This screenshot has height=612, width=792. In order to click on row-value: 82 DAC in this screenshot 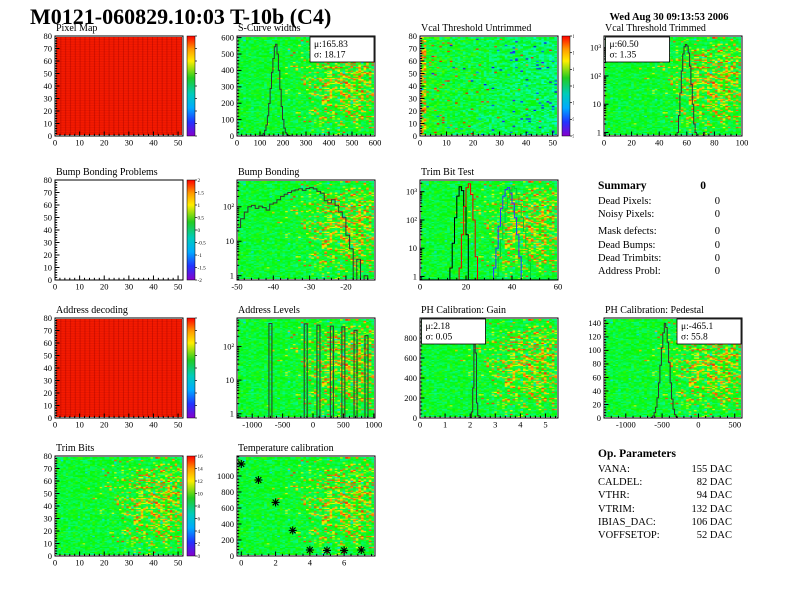, I will do `click(714, 483)`.